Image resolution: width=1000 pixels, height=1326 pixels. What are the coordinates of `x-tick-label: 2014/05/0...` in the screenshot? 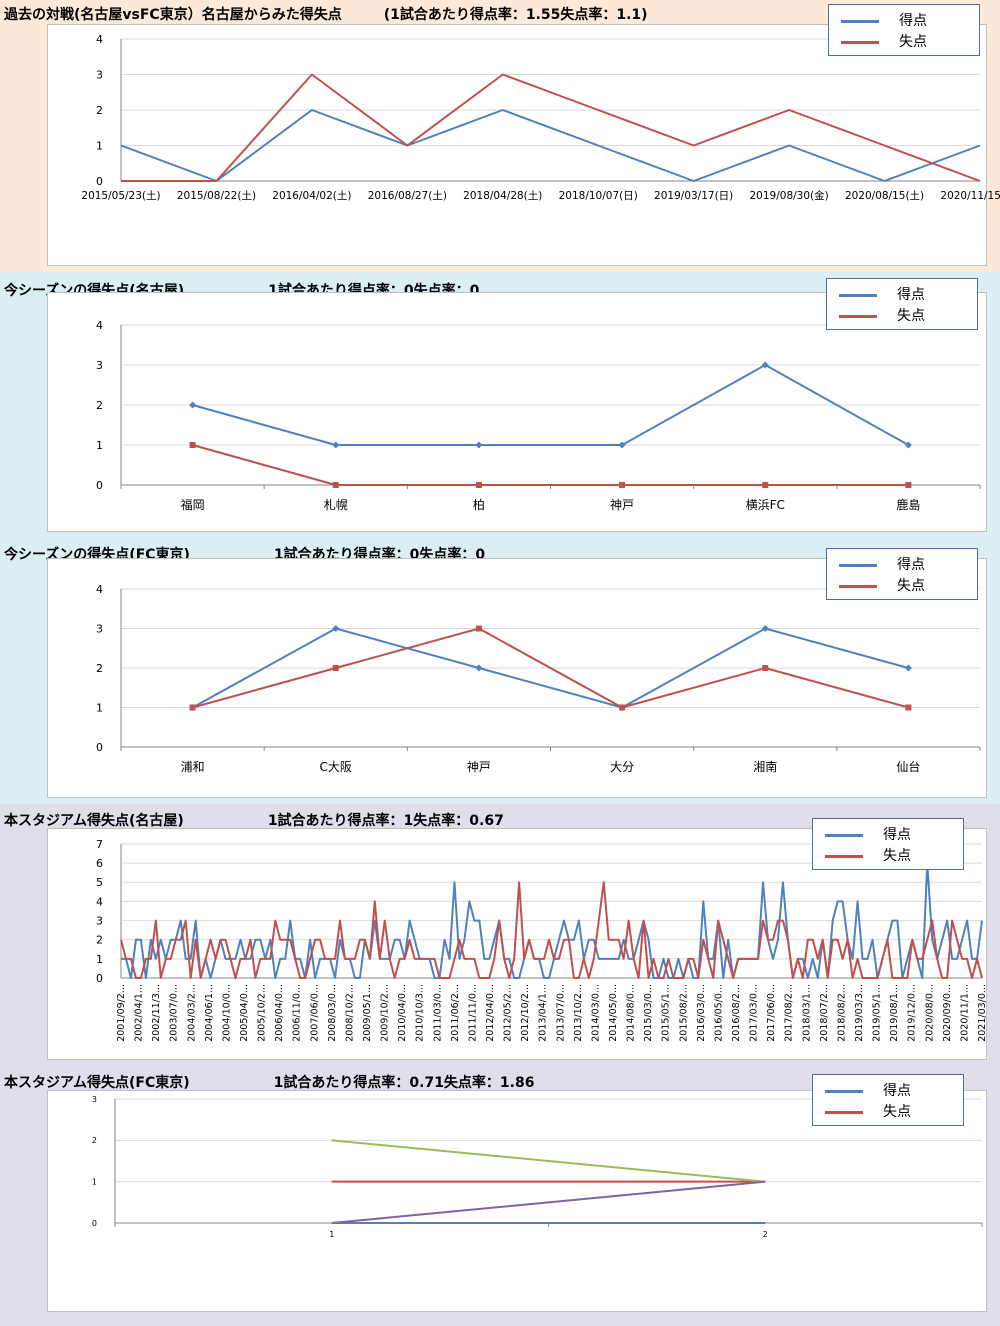 It's located at (613, 1013).